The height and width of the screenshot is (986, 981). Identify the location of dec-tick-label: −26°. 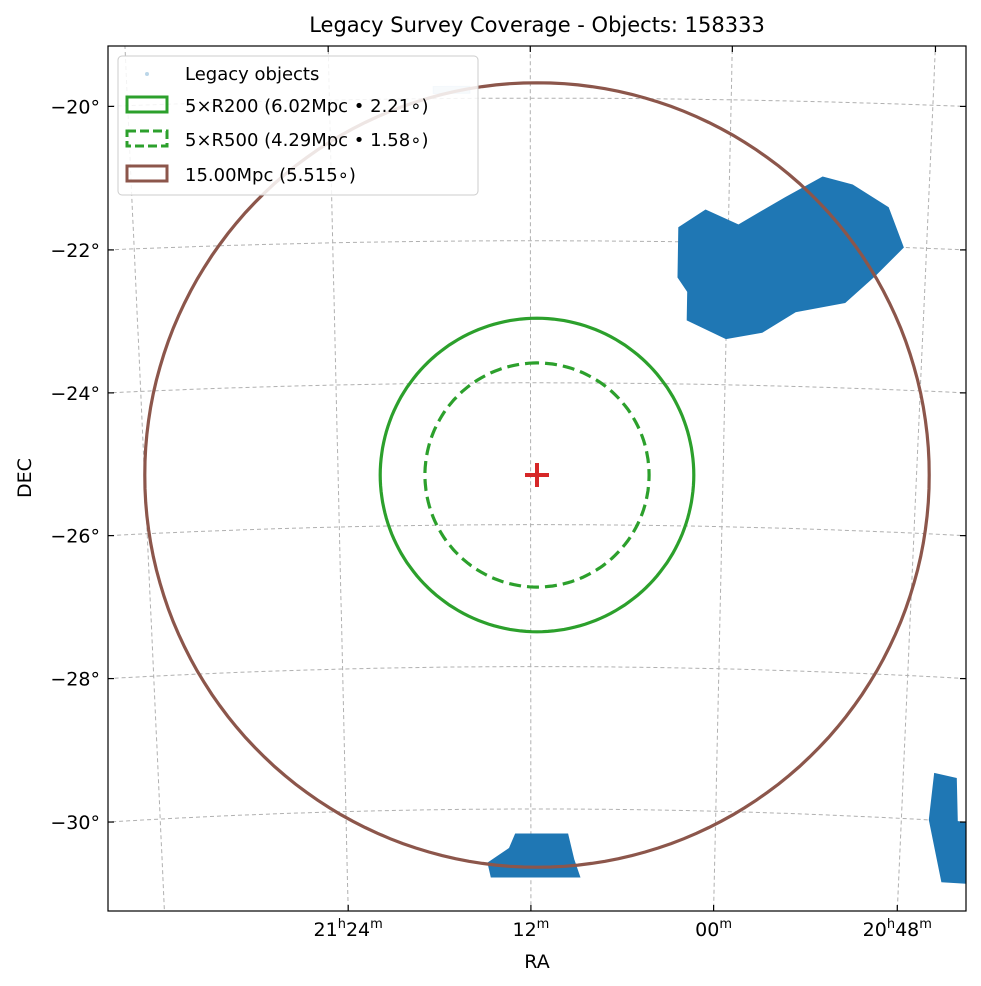
(75, 537).